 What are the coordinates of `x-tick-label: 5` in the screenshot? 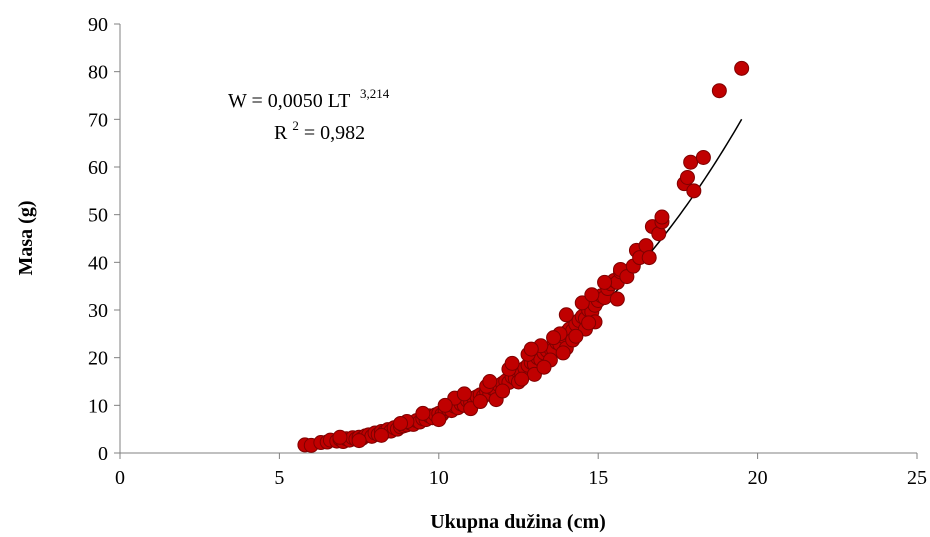 It's located at (279, 478).